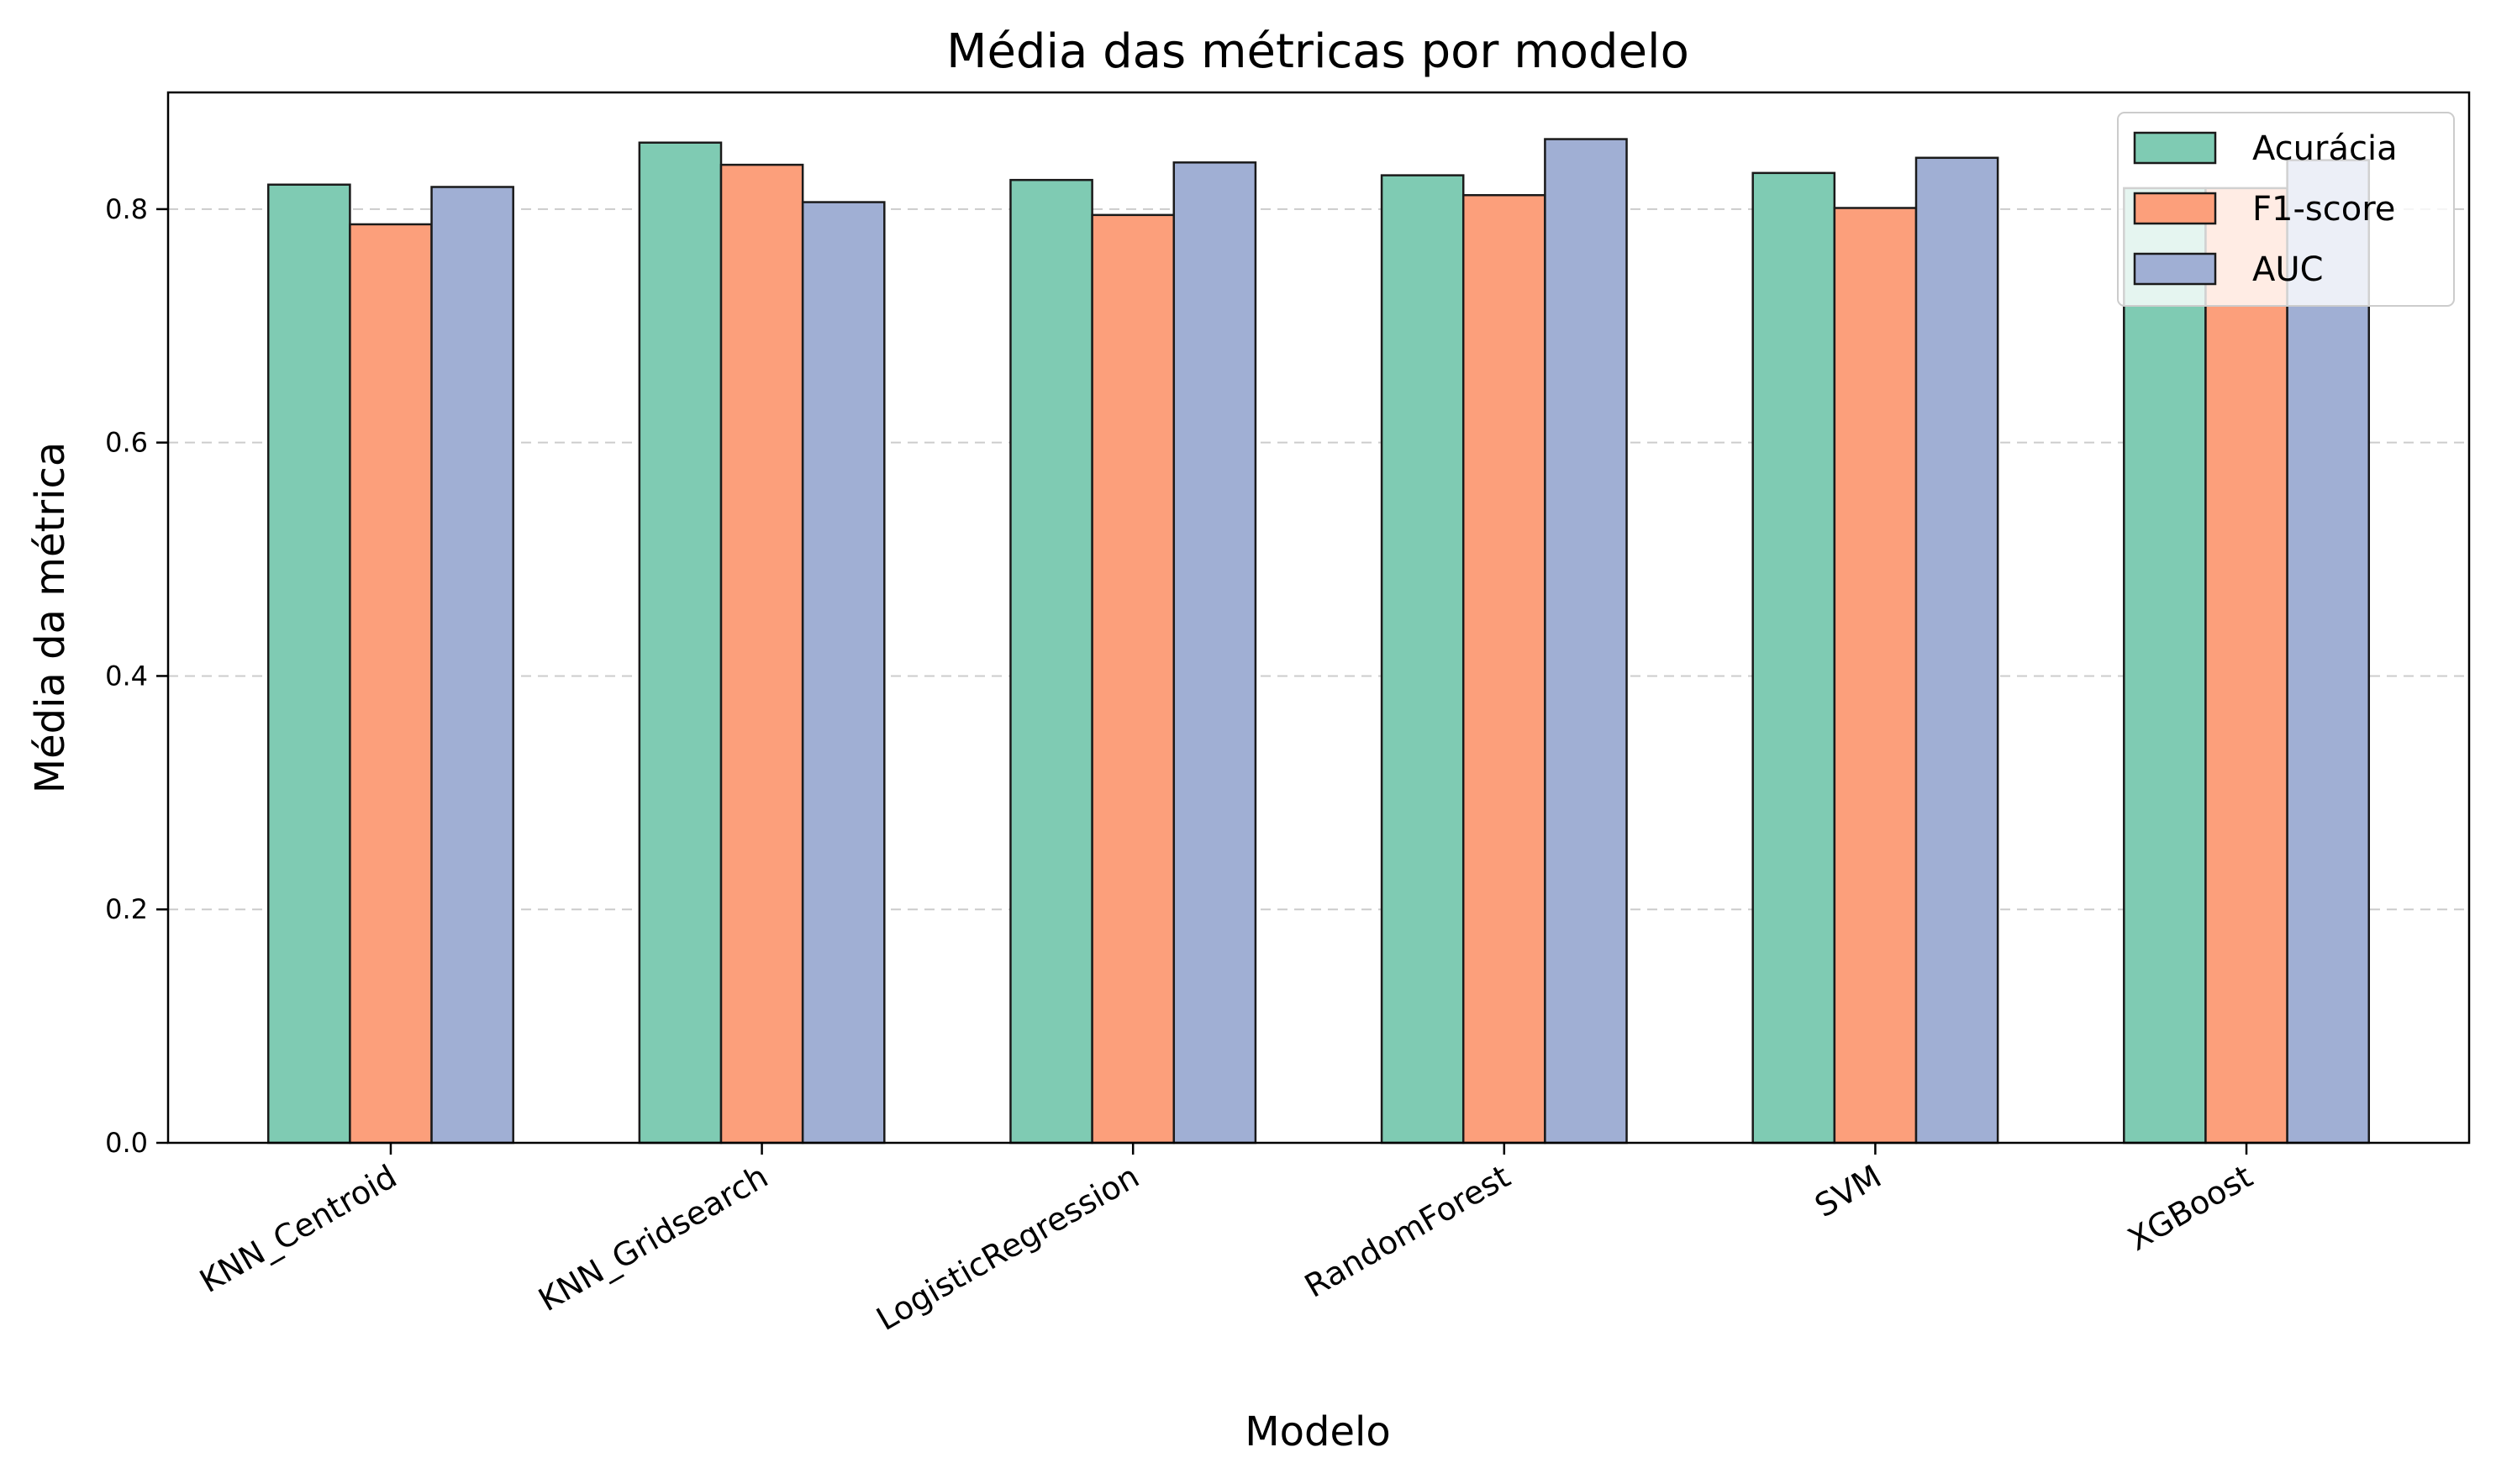 Image resolution: width=2496 pixels, height=1484 pixels. What do you see at coordinates (126, 1143) in the screenshot?
I see `y-tick-label: 0.0` at bounding box center [126, 1143].